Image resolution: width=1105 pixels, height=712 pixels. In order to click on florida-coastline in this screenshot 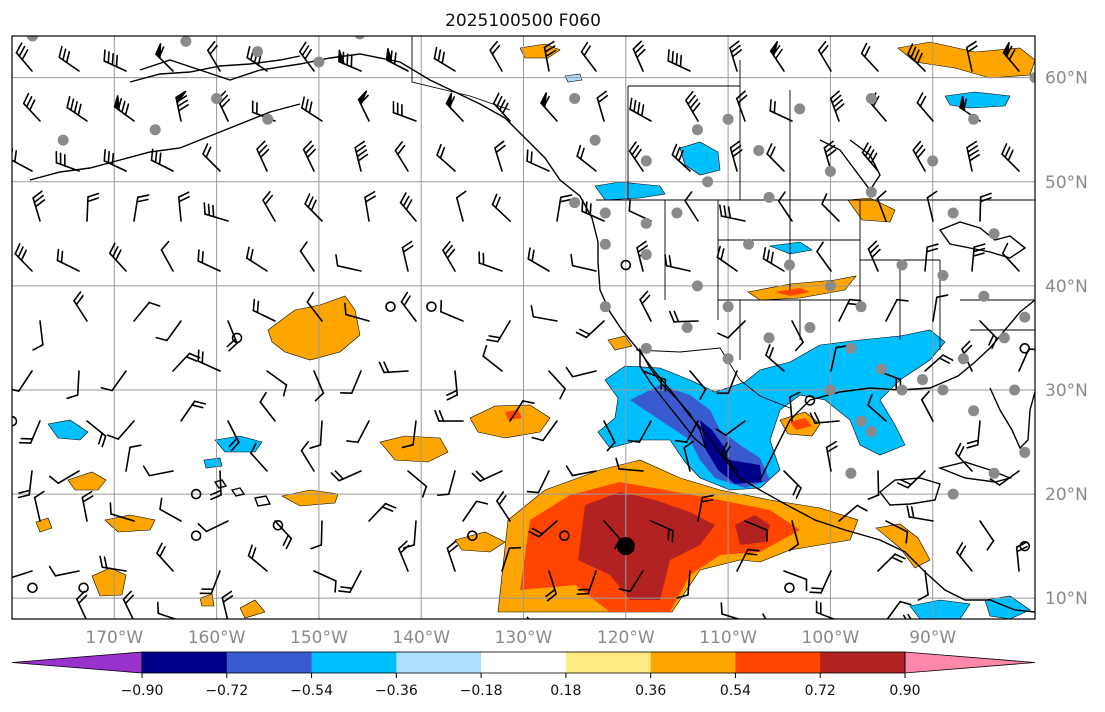, I will do `click(1012, 418)`.